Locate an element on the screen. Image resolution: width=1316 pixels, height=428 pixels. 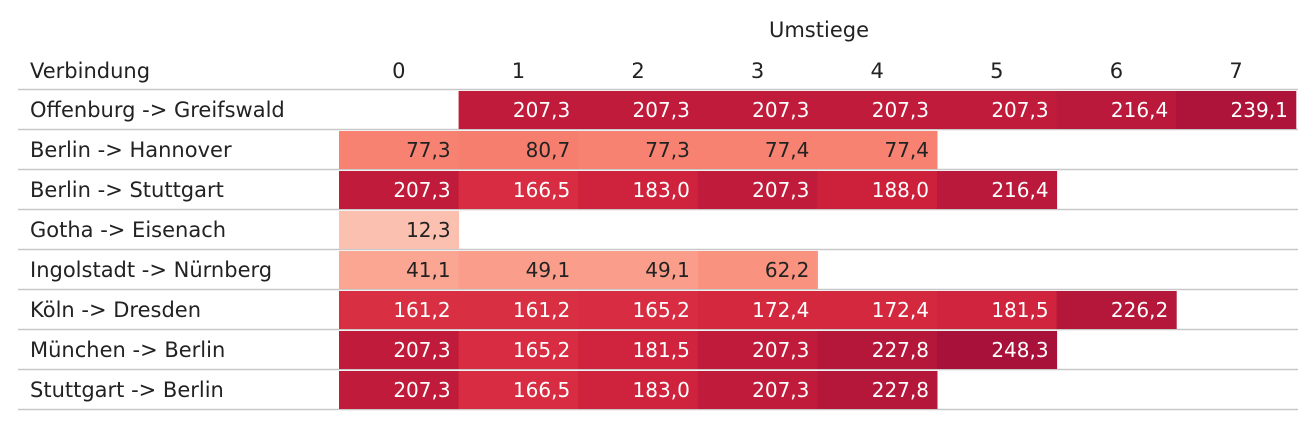
row-label: Stuttgart -> Berlin is located at coordinates (127, 390).